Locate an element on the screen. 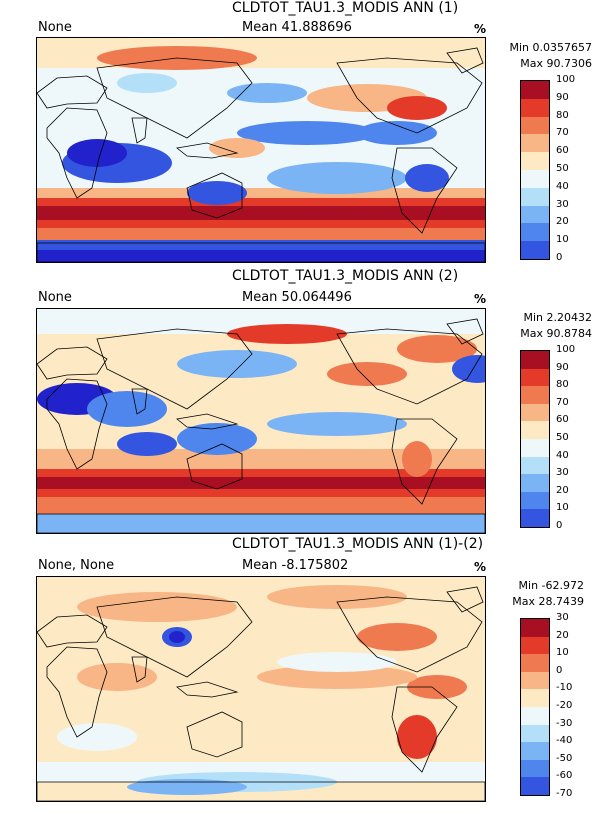 The width and height of the screenshot is (606, 814). arctic-band is located at coordinates (261, 53).